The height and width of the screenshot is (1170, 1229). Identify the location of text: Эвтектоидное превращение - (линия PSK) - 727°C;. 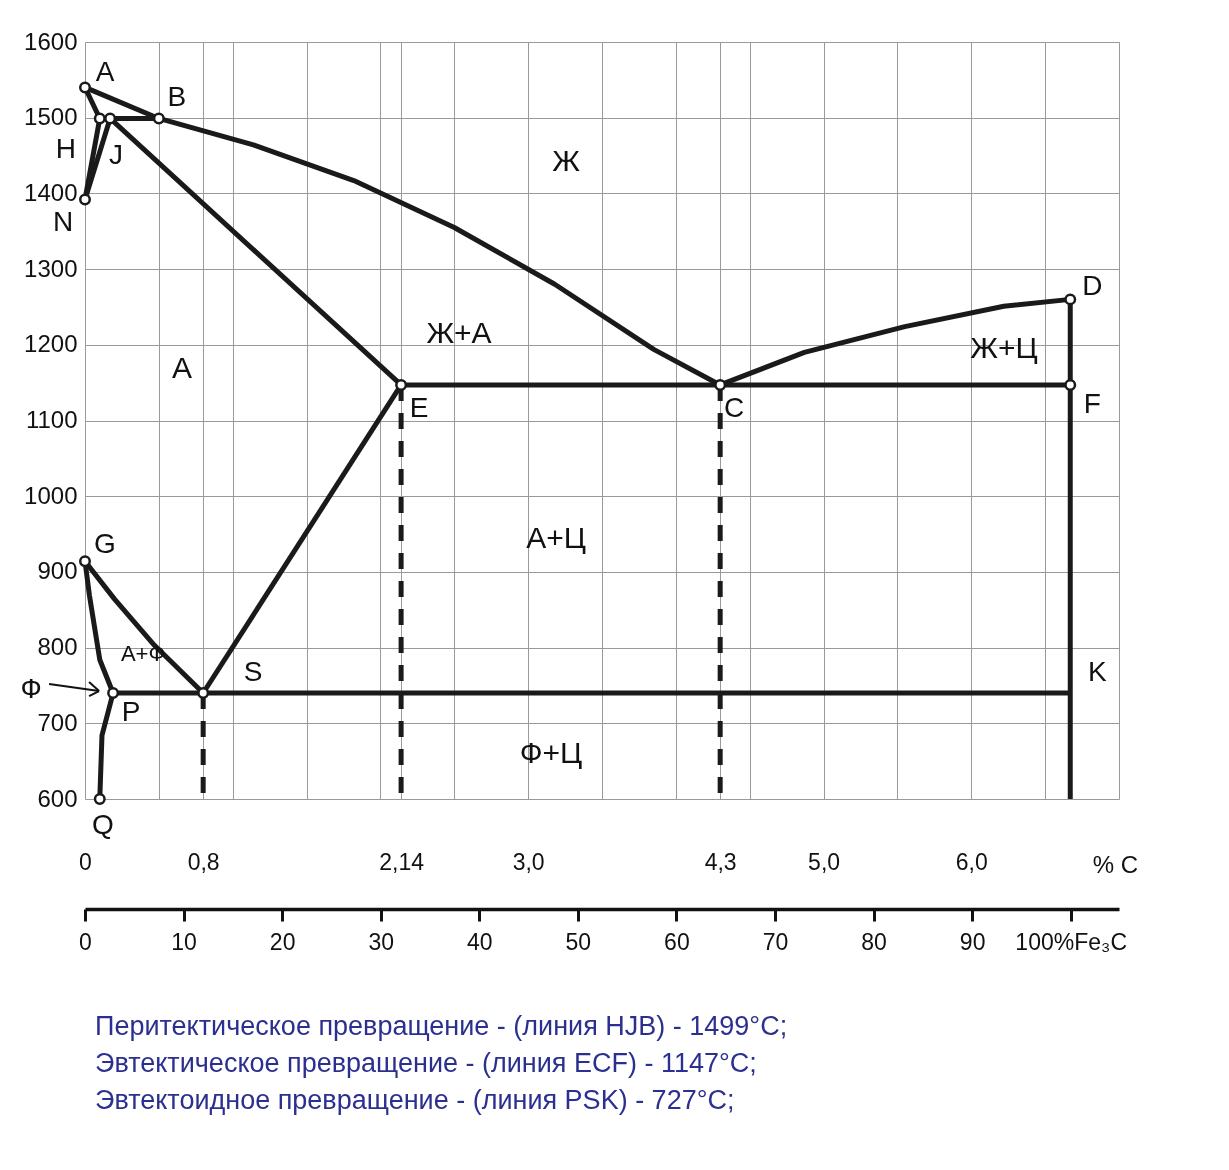
(415, 1100).